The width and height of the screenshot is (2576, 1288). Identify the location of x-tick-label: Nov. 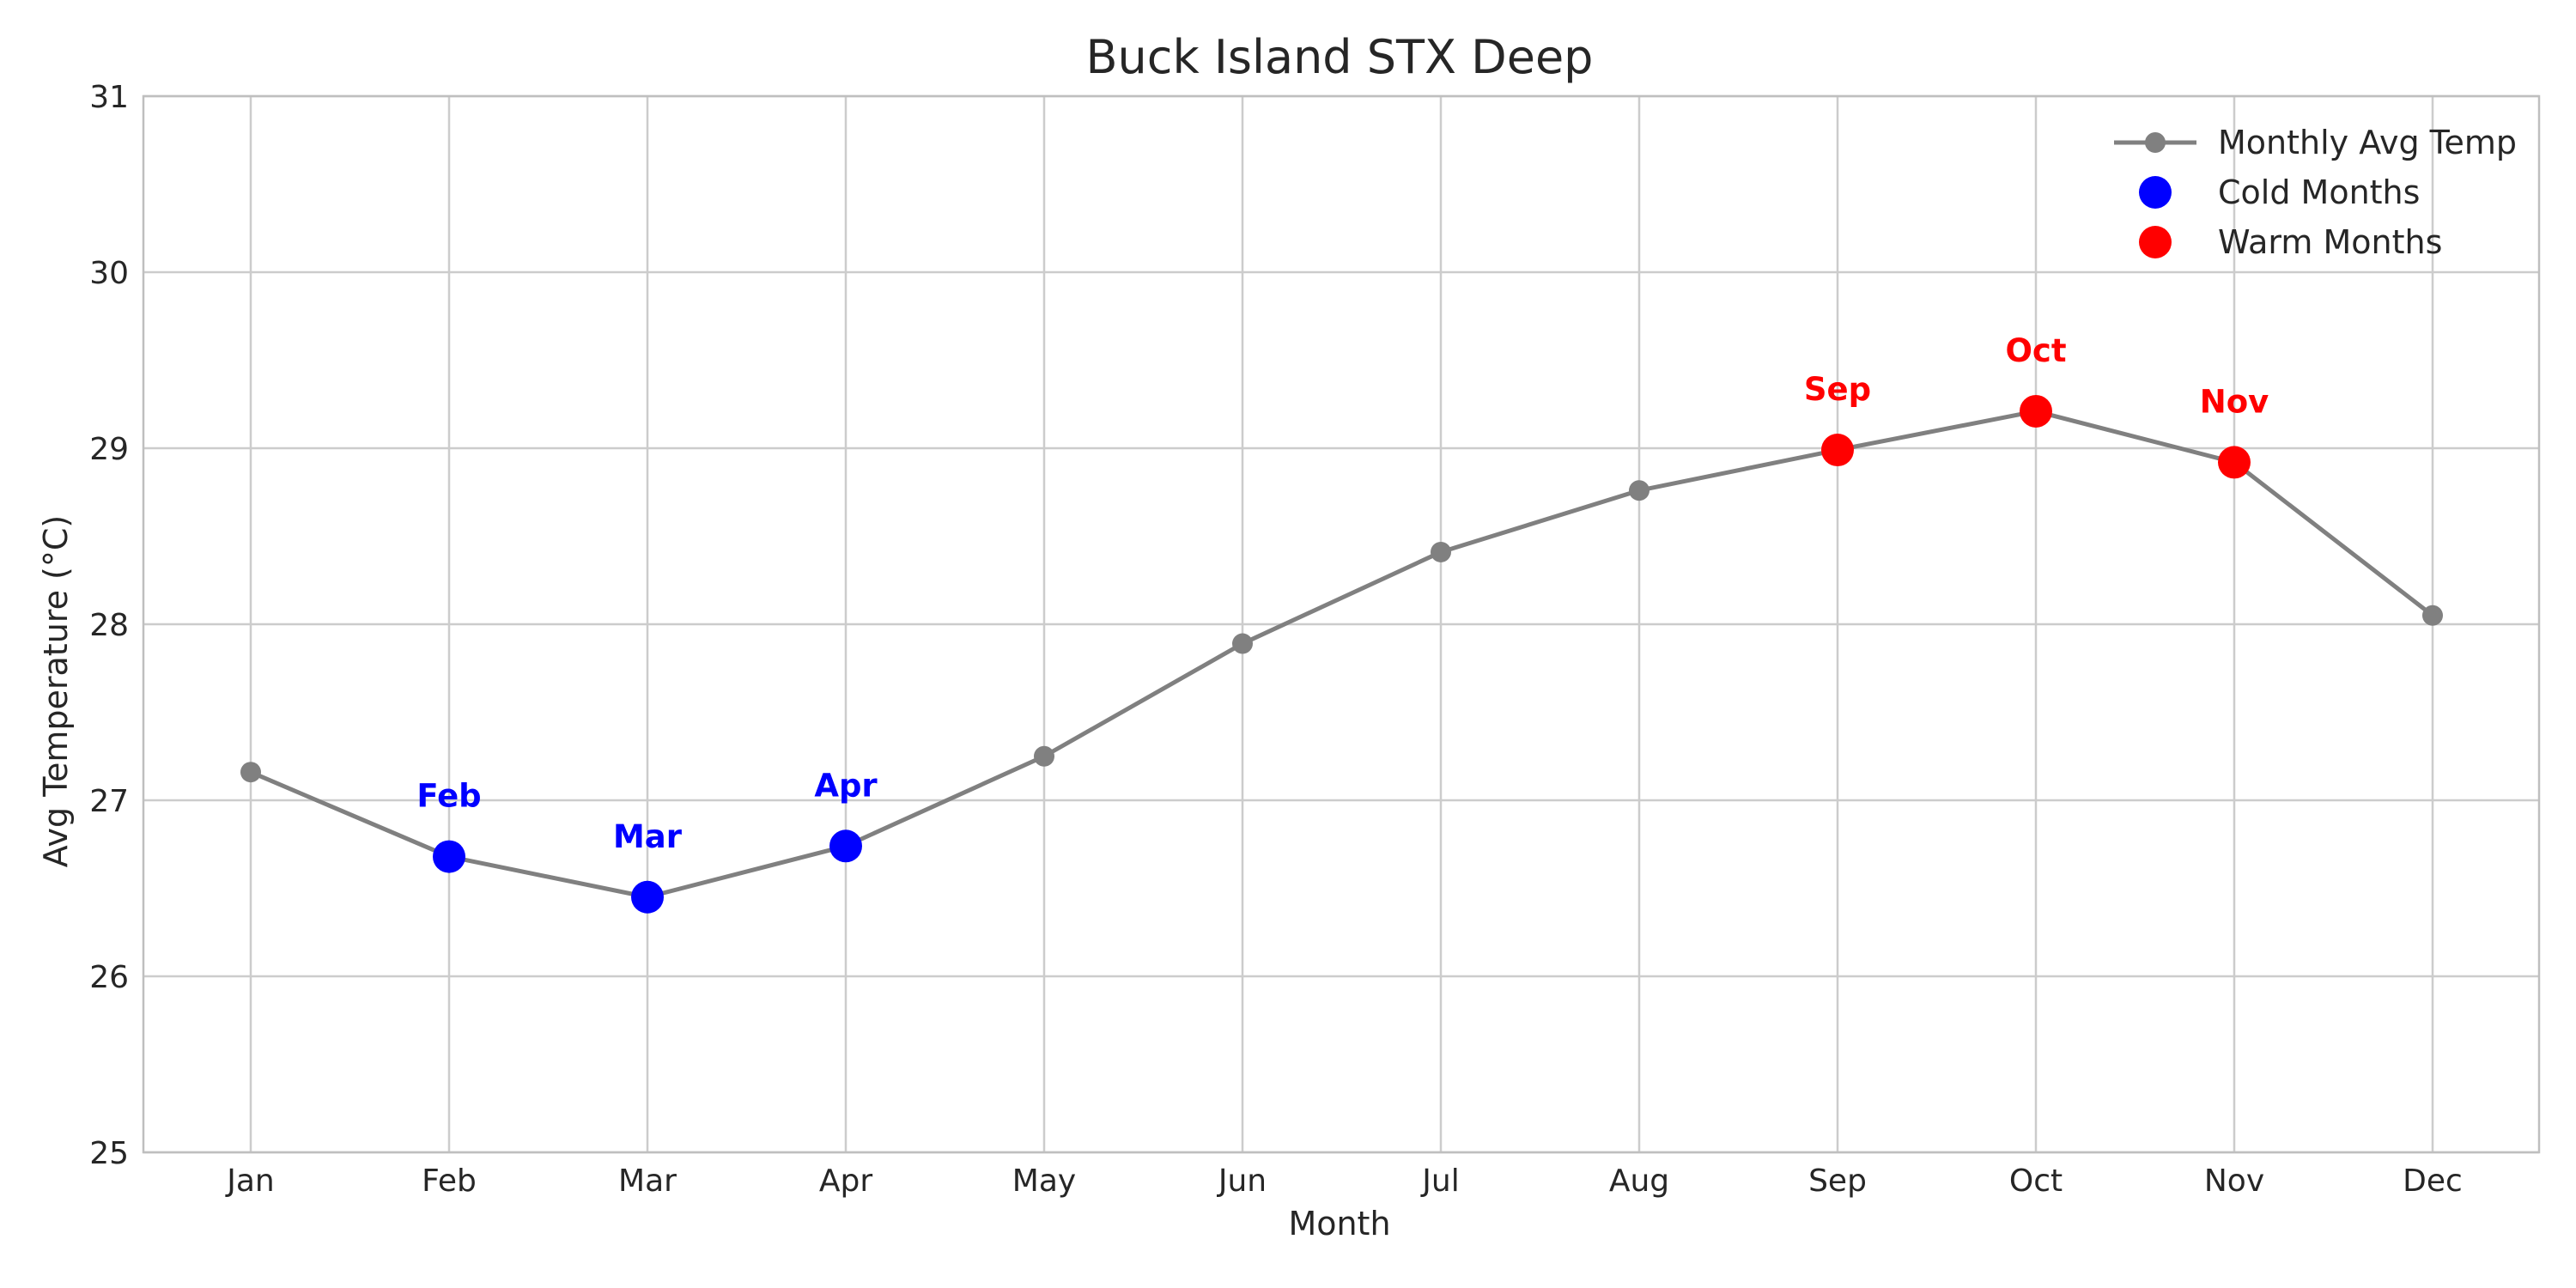
(2234, 1181).